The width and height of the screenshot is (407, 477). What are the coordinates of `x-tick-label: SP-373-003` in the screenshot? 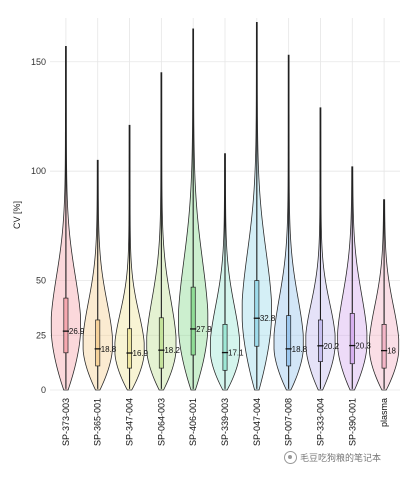 It's located at (66, 422).